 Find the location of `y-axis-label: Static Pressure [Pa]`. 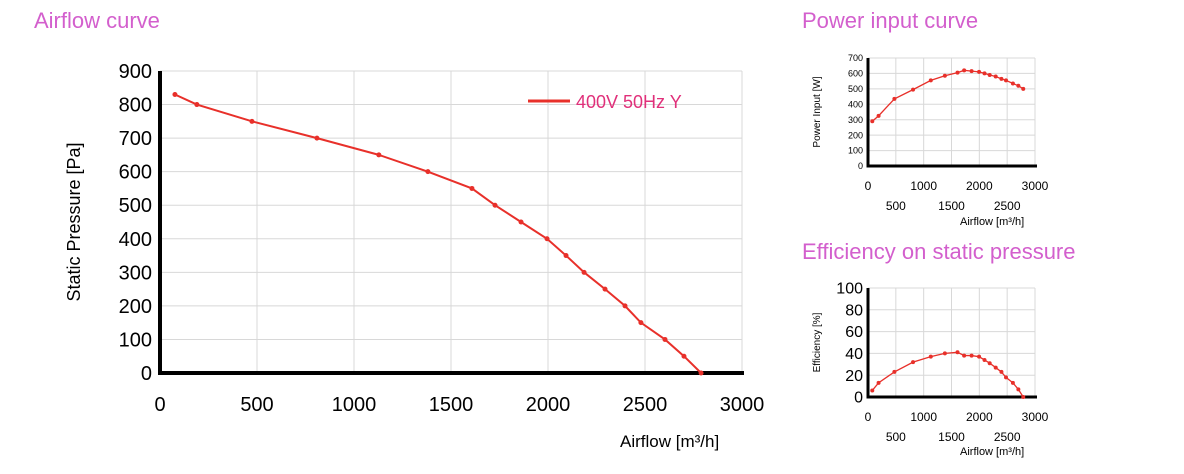

y-axis-label: Static Pressure [Pa] is located at coordinates (74, 221).